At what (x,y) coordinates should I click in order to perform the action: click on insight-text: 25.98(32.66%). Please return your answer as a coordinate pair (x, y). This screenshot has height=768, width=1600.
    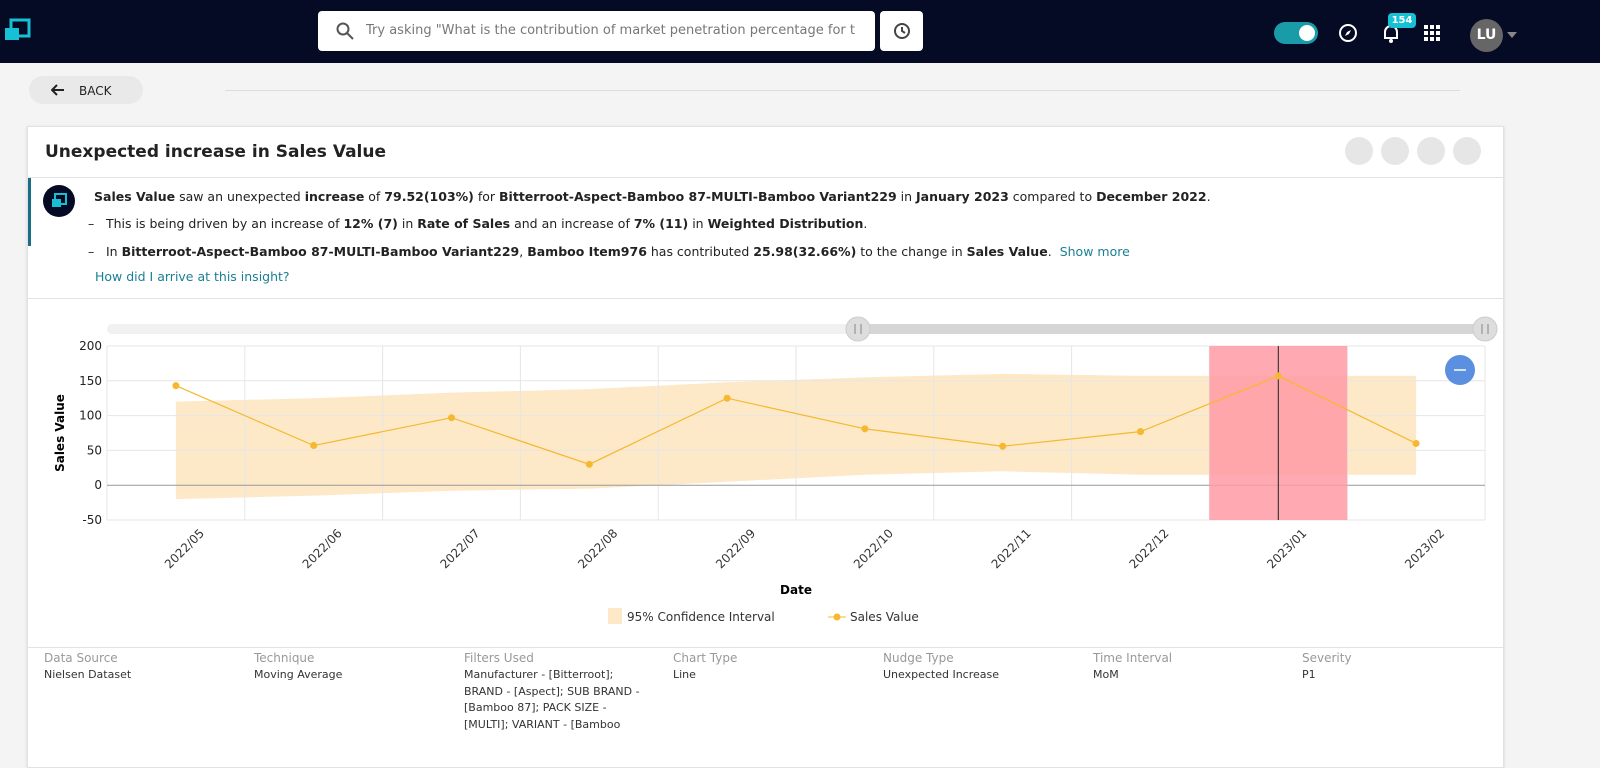
    Looking at the image, I should click on (805, 251).